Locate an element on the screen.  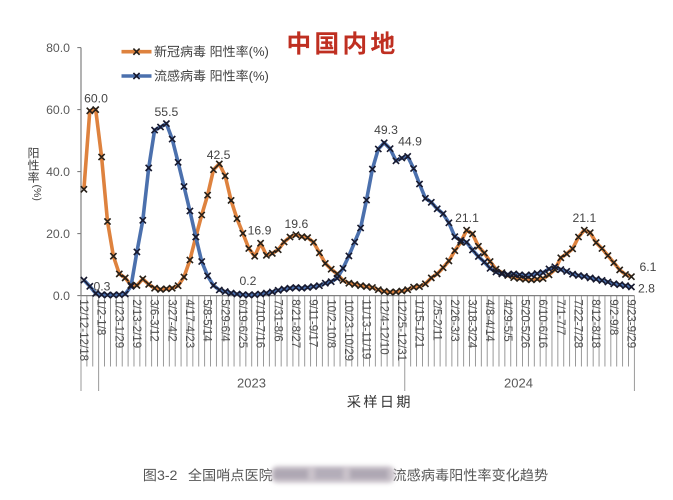
svg-text: 4/17-4/23 is located at coordinates (189, 323).